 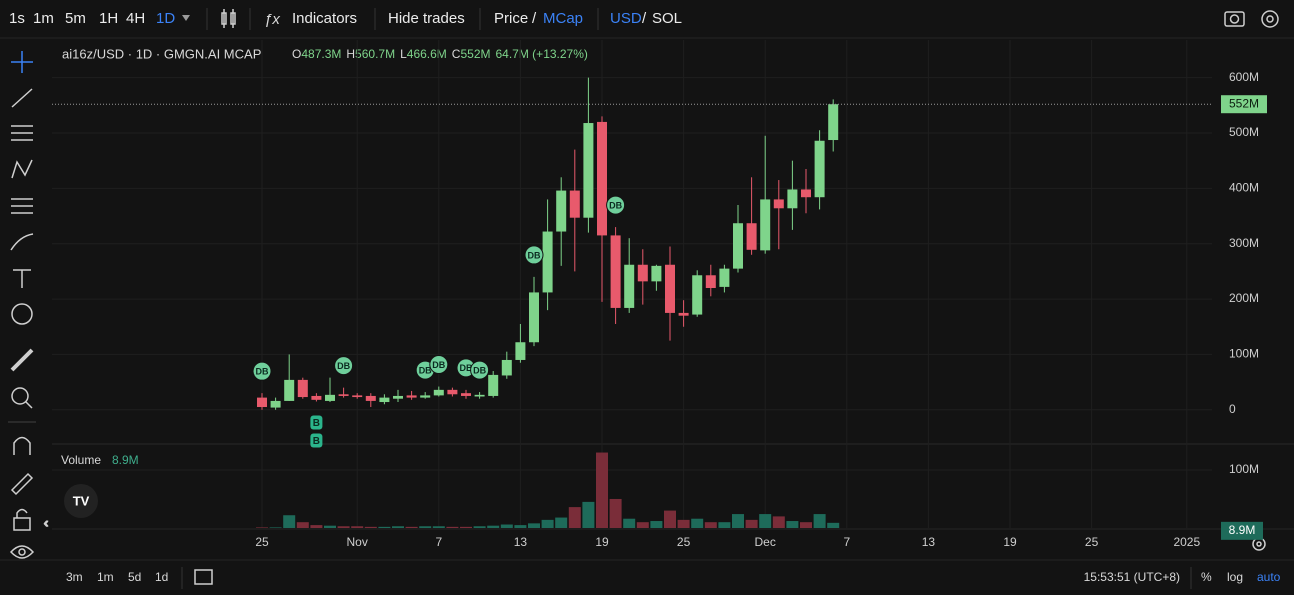 I want to click on interval-active: 1D, so click(x=165, y=18).